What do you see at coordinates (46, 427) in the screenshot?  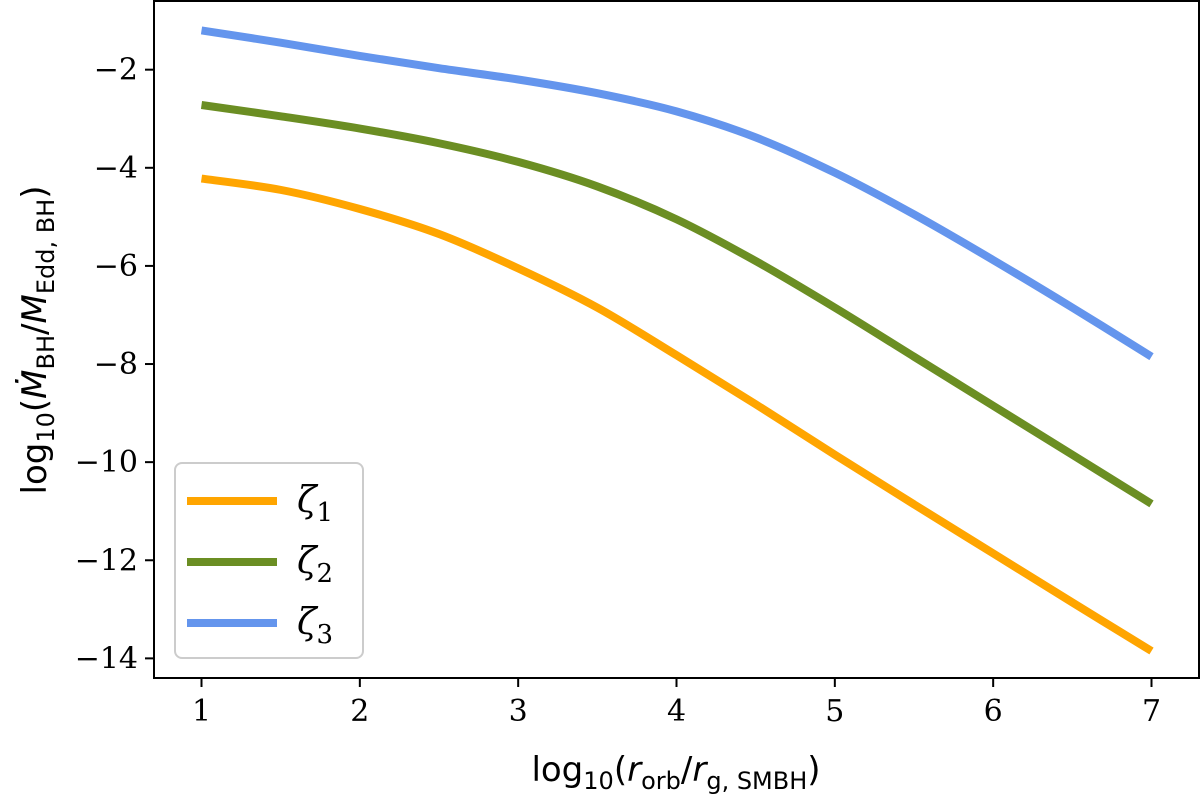 I see `y-axis-label-prefix-sub: 10` at bounding box center [46, 427].